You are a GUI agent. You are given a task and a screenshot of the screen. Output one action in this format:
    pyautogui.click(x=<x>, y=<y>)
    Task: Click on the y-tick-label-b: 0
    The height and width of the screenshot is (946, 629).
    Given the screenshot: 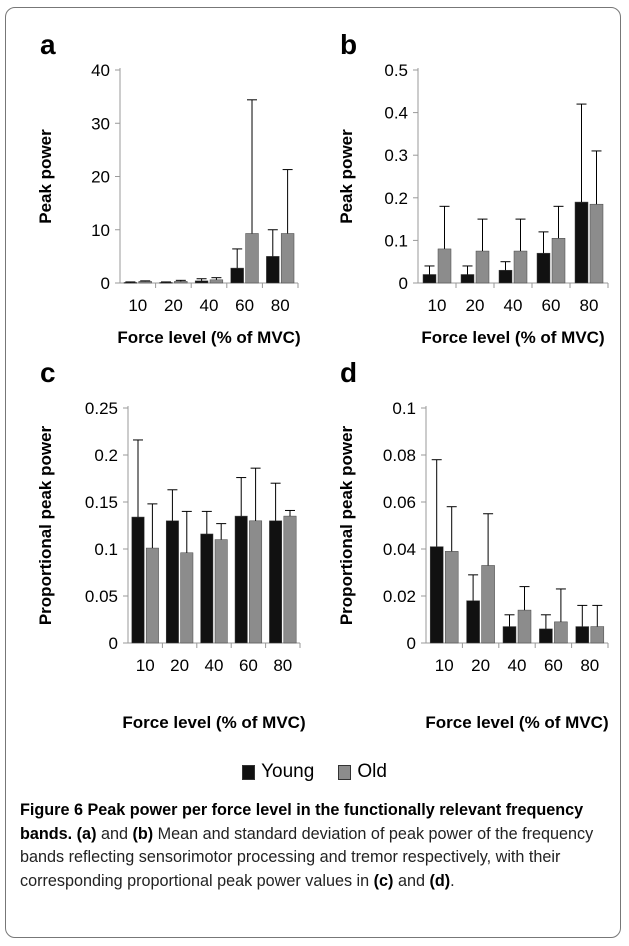 What is the action you would take?
    pyautogui.click(x=403, y=283)
    